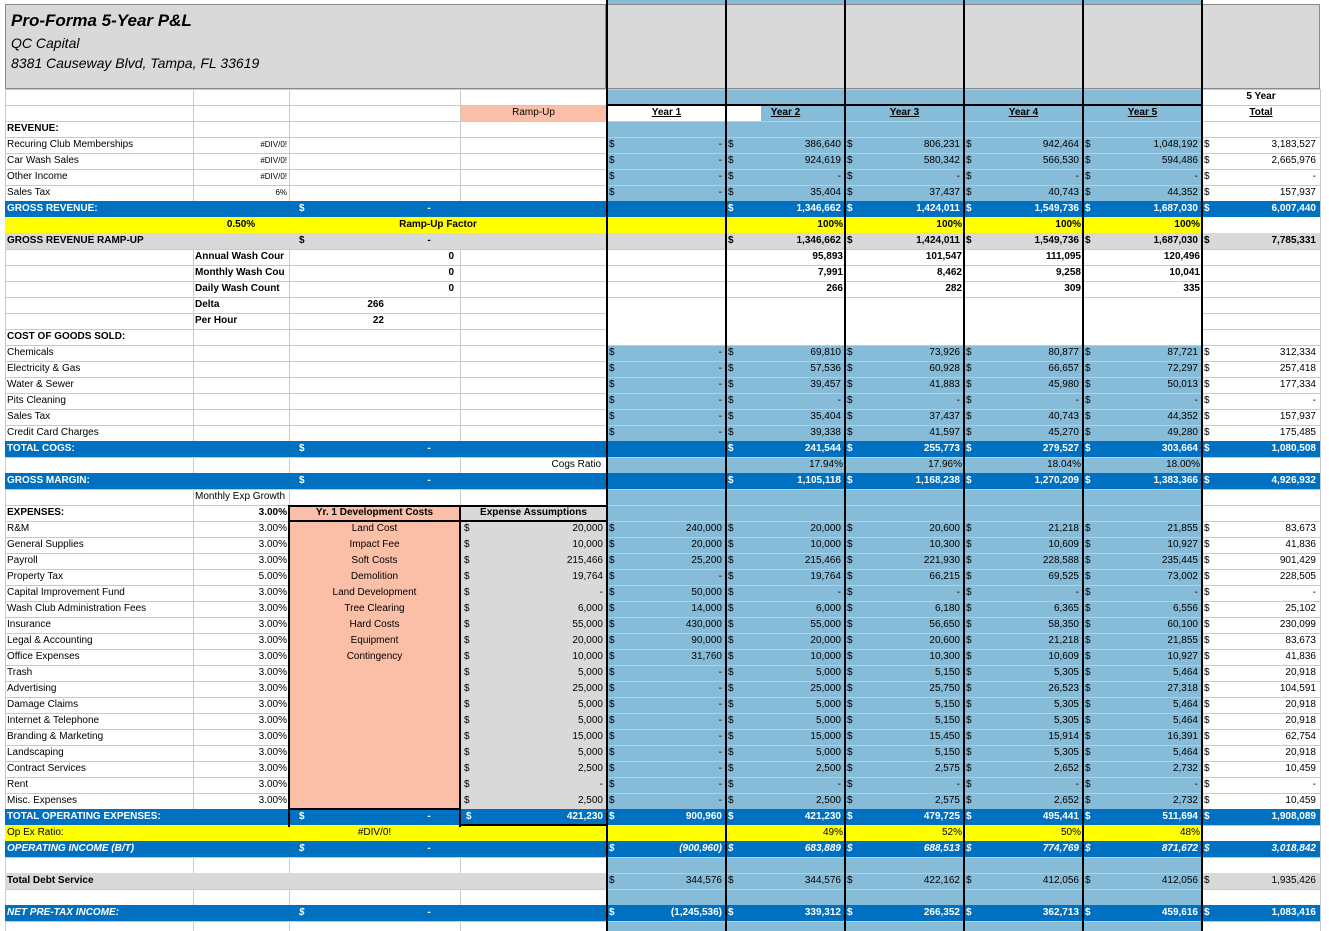 The width and height of the screenshot is (1329, 931). What do you see at coordinates (584, 560) in the screenshot?
I see `assumption-value: 215,466` at bounding box center [584, 560].